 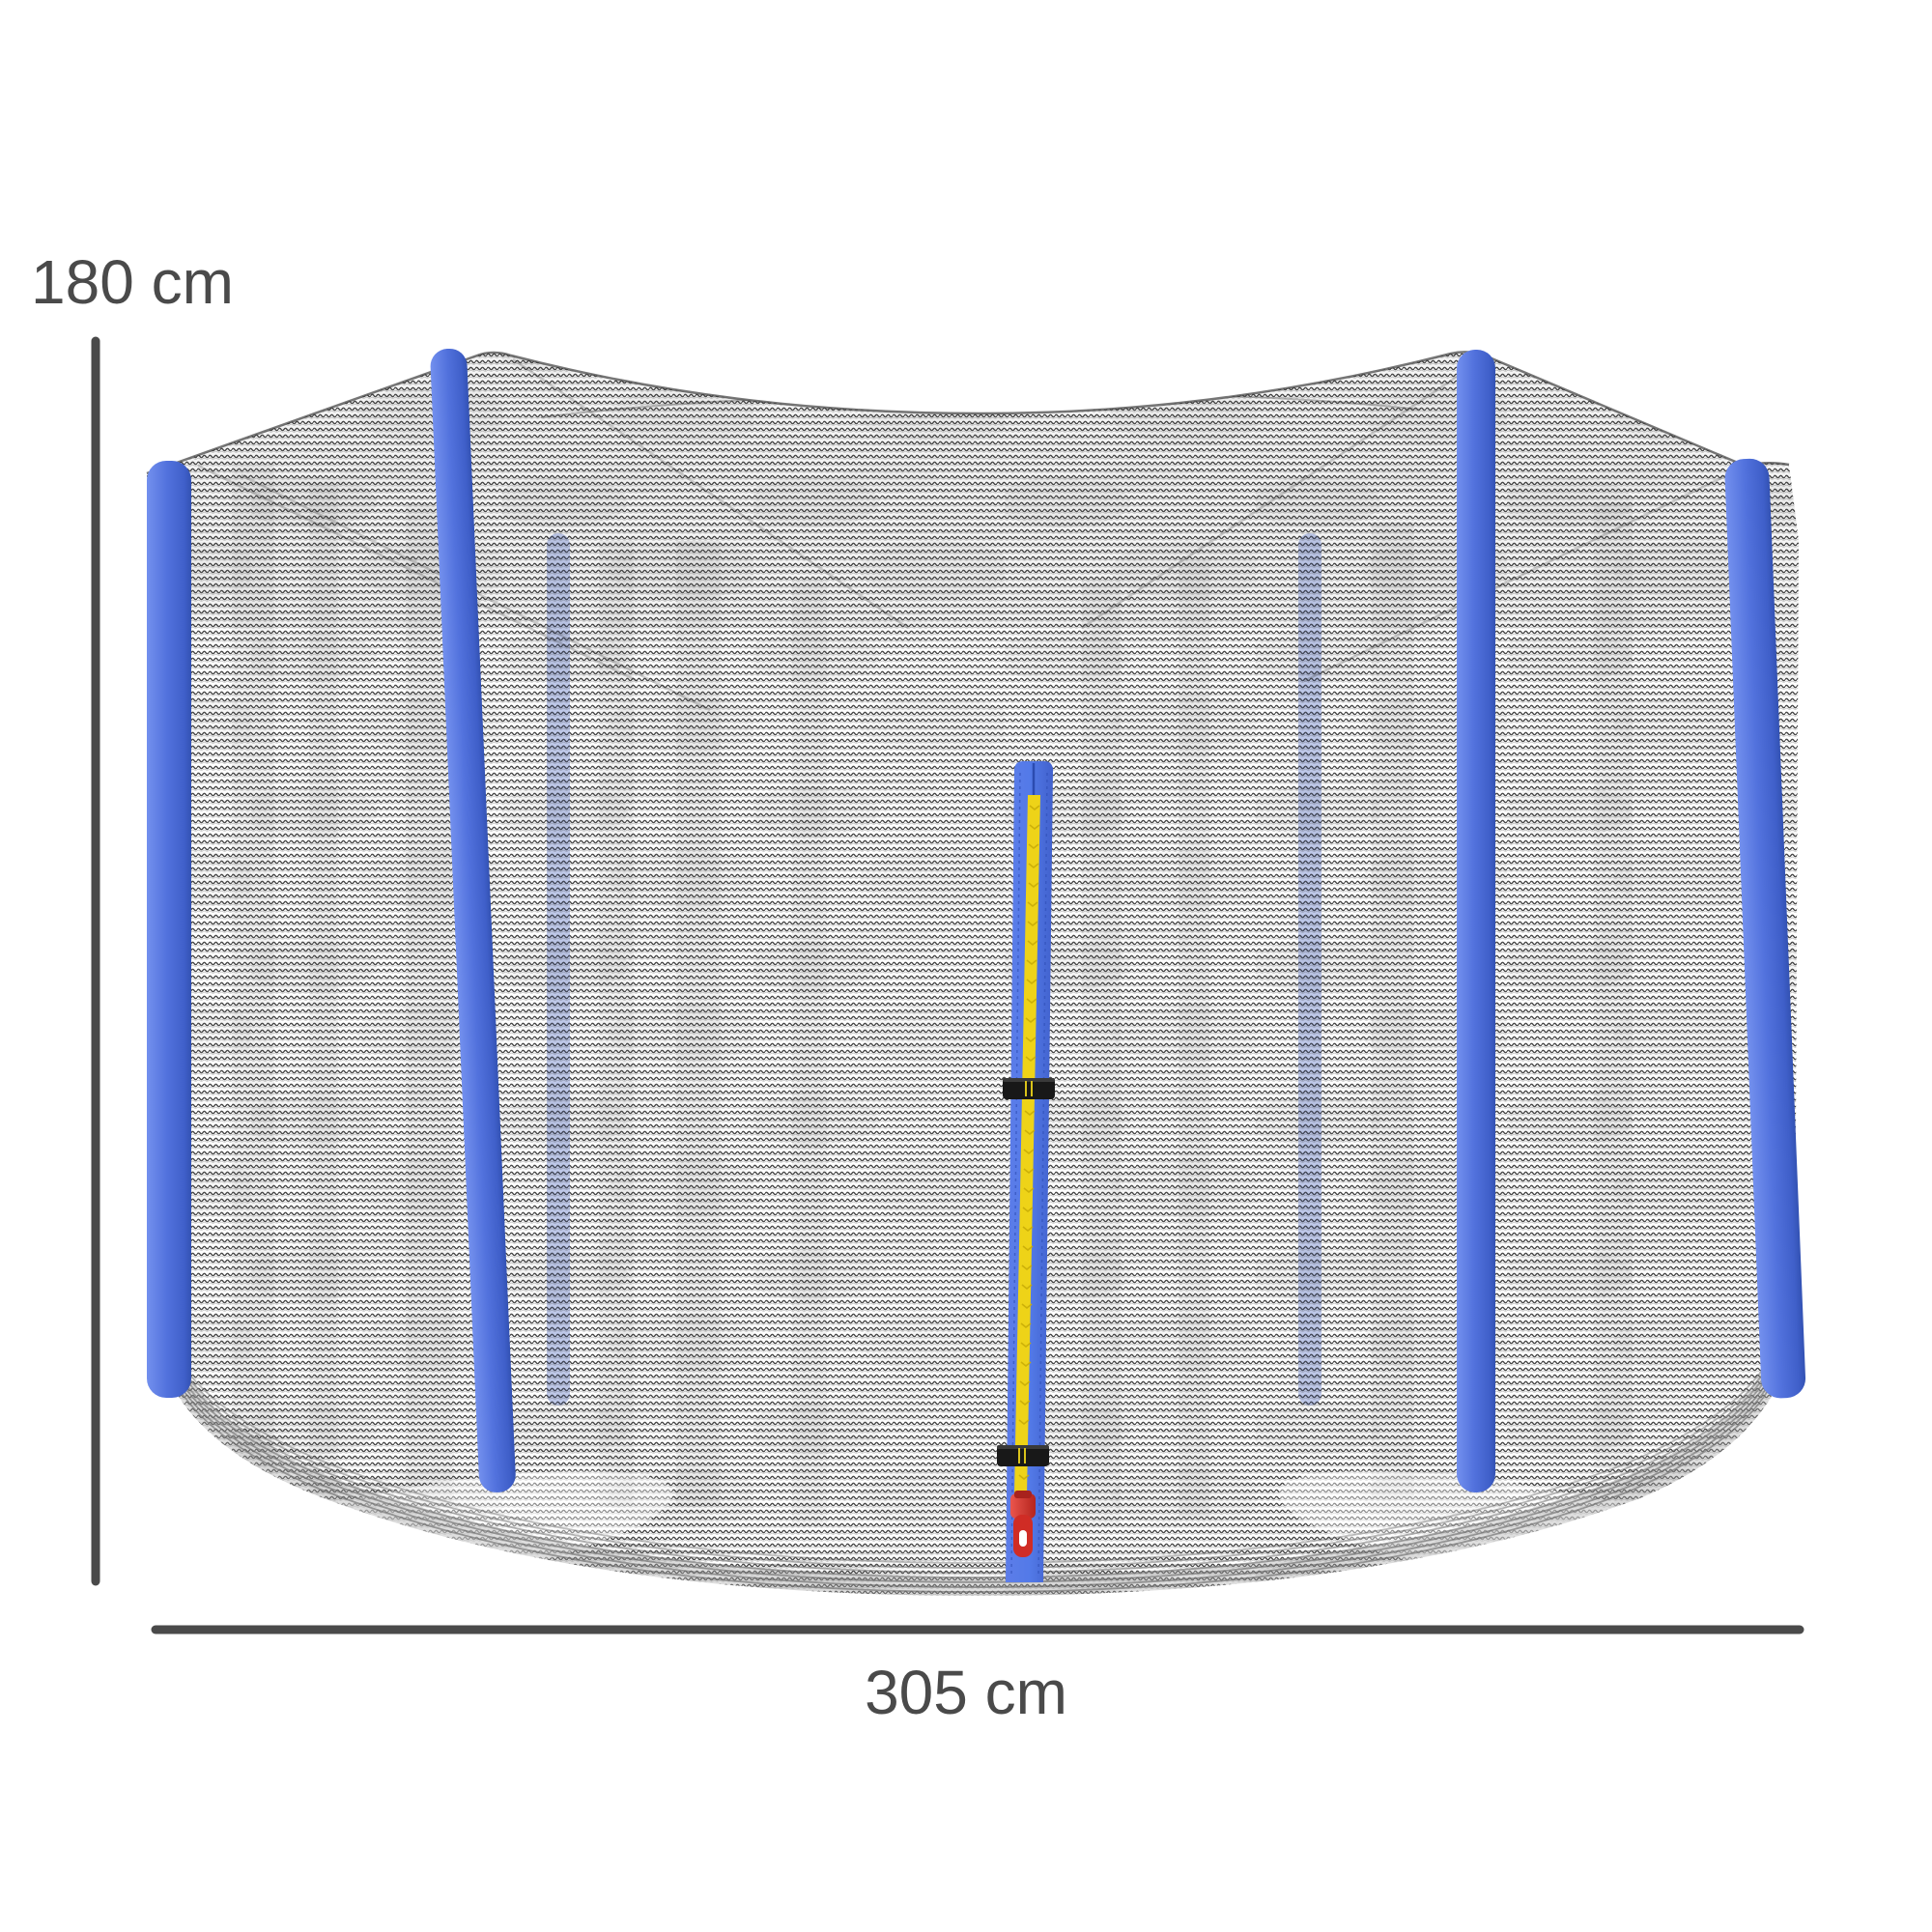 What do you see at coordinates (1023, 1524) in the screenshot?
I see `zipper-slider` at bounding box center [1023, 1524].